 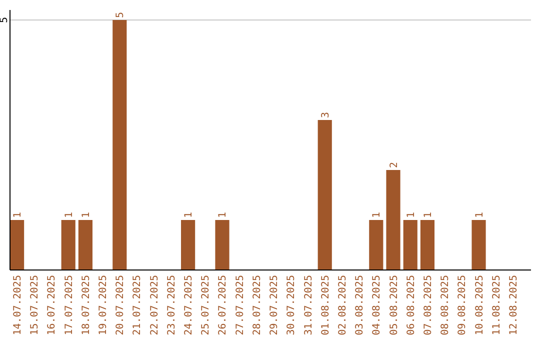 What do you see at coordinates (104, 305) in the screenshot?
I see `x-tick-label: 19.07.2025` at bounding box center [104, 305].